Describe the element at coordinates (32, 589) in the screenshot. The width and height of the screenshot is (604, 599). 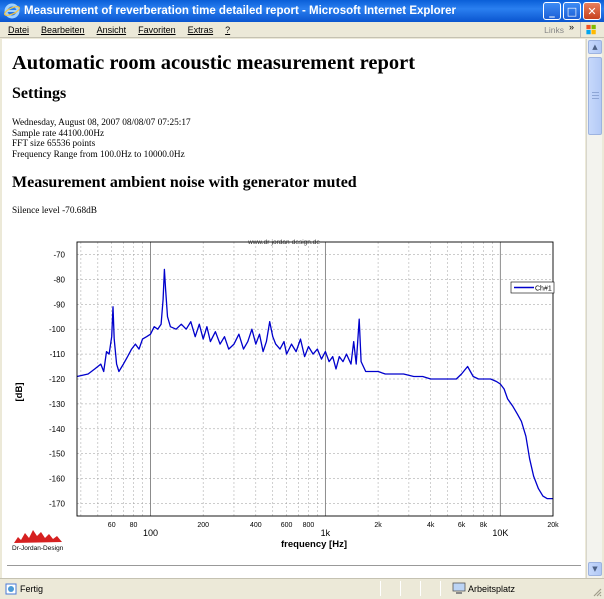
I see `status-text: Fertig` at that location.